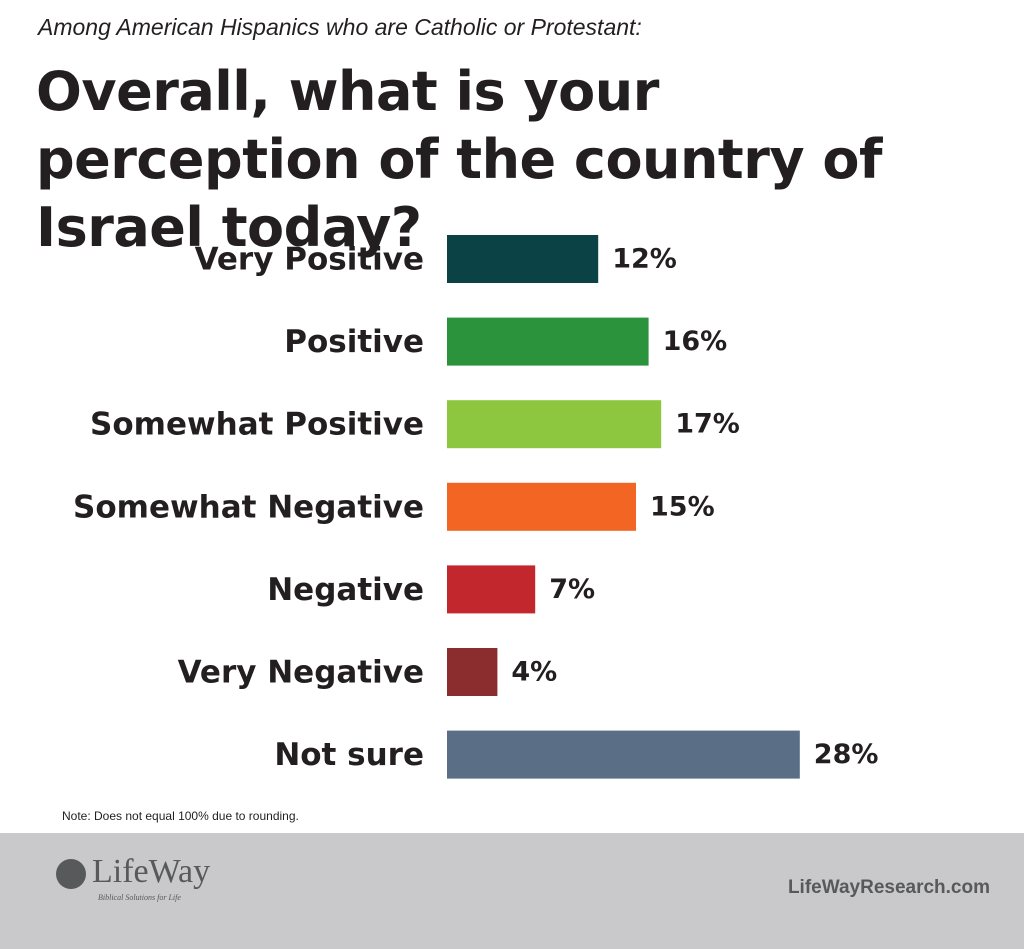 The width and height of the screenshot is (1024, 949). Describe the element at coordinates (151, 871) in the screenshot. I see `logo: LifeWay` at that location.